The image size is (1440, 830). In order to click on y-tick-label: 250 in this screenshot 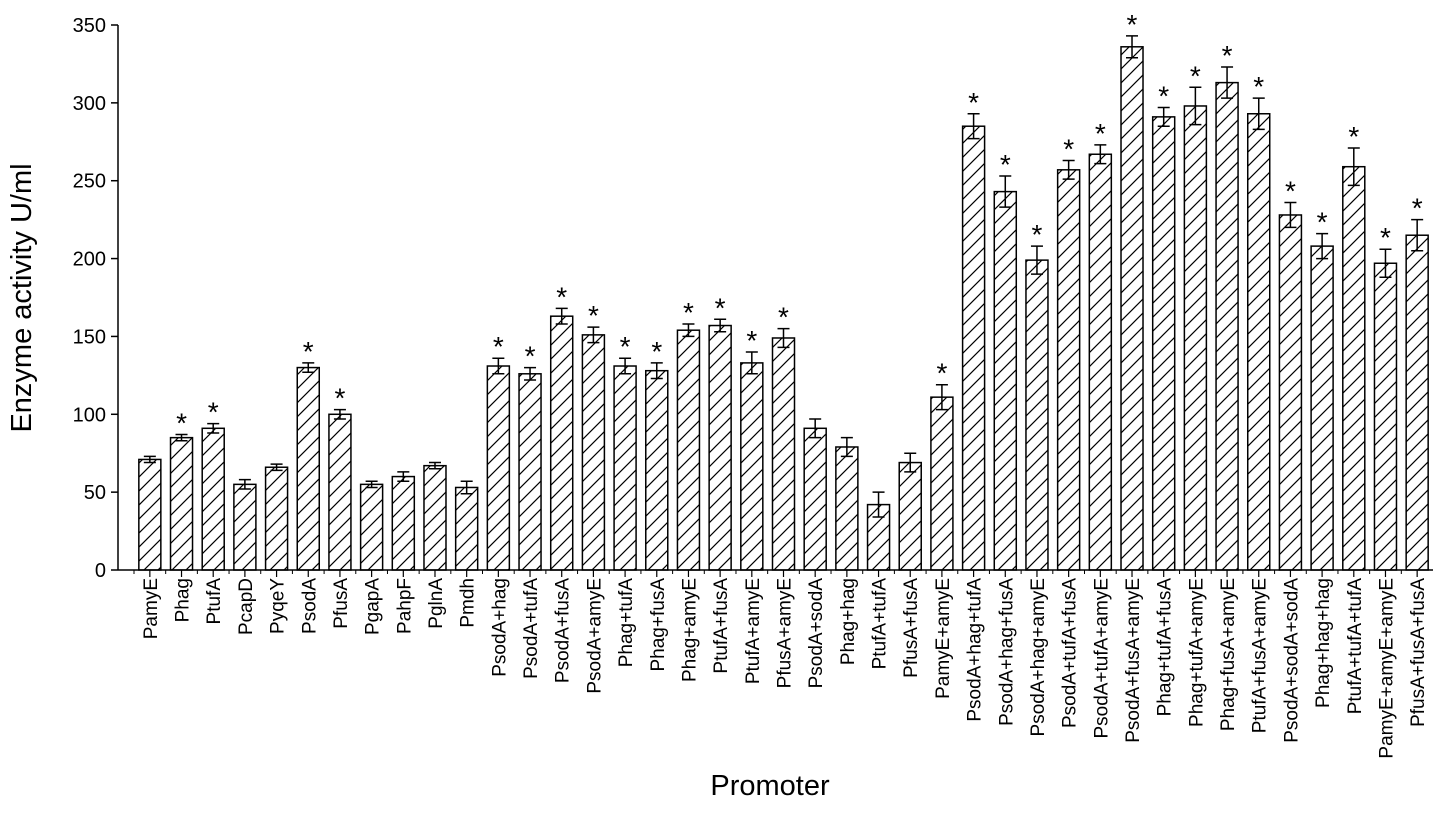, I will do `click(89, 182)`.